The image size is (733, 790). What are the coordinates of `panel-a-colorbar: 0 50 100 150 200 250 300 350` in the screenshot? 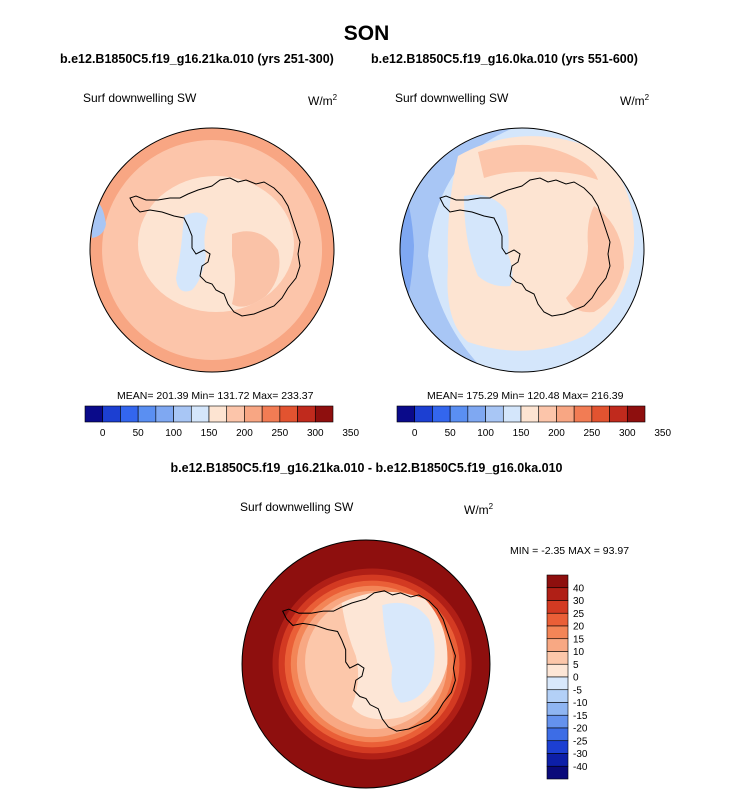 It's located at (221, 422).